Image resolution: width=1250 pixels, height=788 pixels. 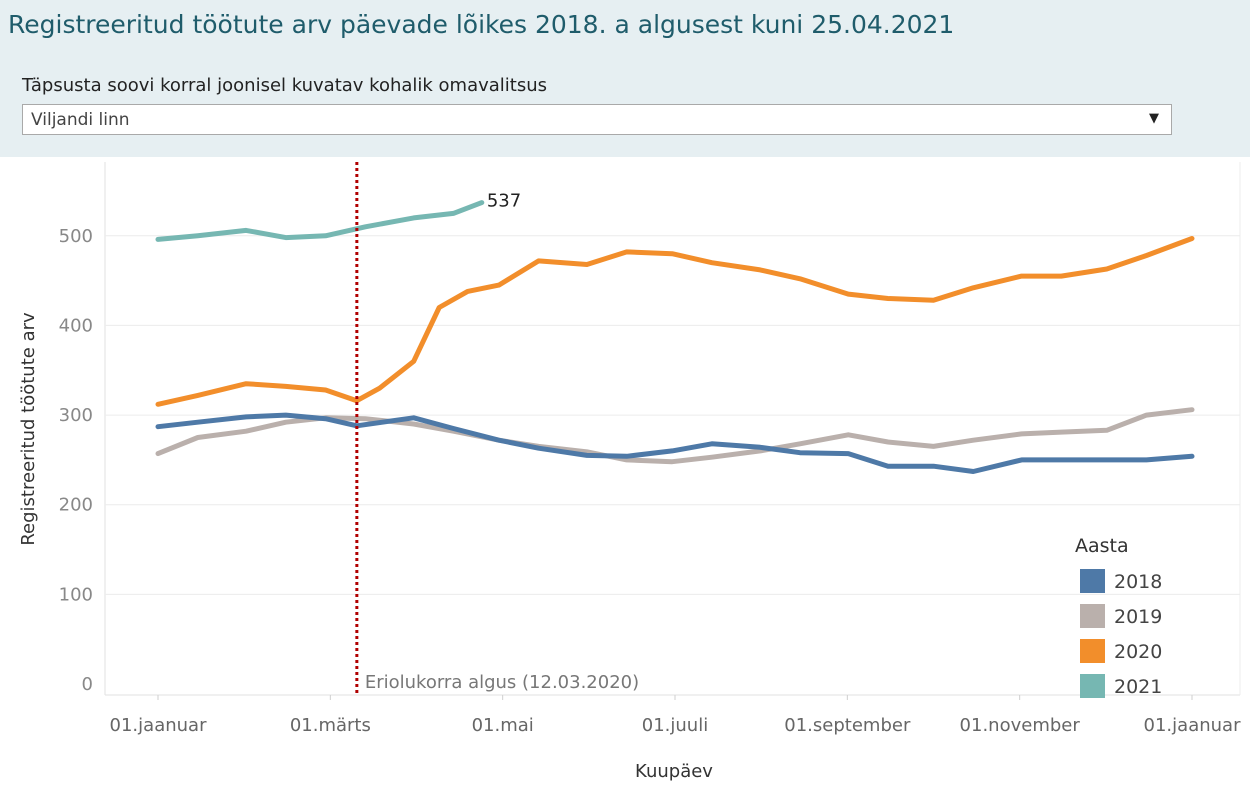 What do you see at coordinates (1092, 616) in the screenshot?
I see `legend-swatch-2019` at bounding box center [1092, 616].